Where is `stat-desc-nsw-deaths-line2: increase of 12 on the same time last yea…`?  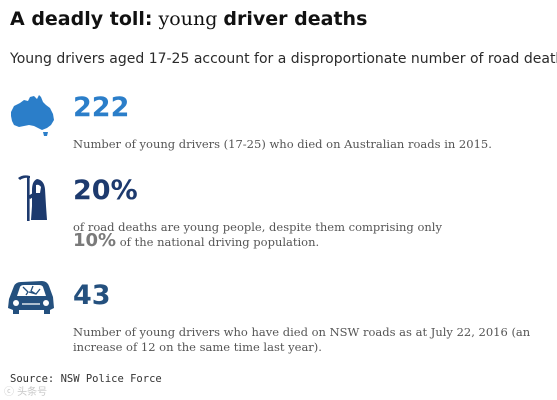 stat-desc-nsw-deaths-line2: increase of 12 on the same time last yea… is located at coordinates (197, 347).